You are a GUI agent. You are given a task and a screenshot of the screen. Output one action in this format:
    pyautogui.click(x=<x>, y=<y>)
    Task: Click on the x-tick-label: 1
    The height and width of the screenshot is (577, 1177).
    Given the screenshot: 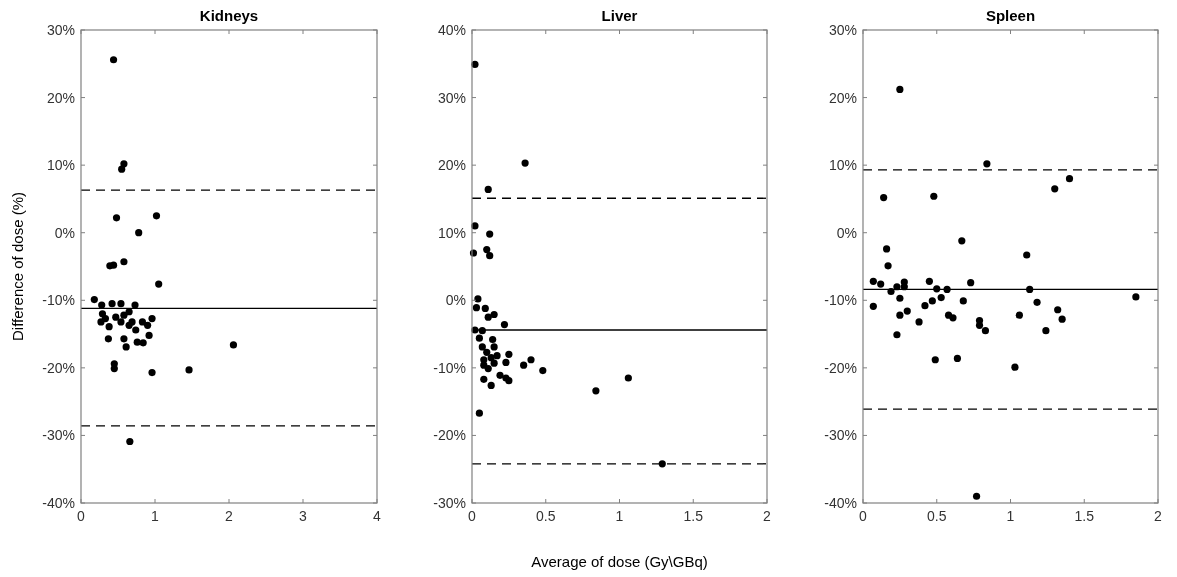 What is the action you would take?
    pyautogui.click(x=1010, y=516)
    